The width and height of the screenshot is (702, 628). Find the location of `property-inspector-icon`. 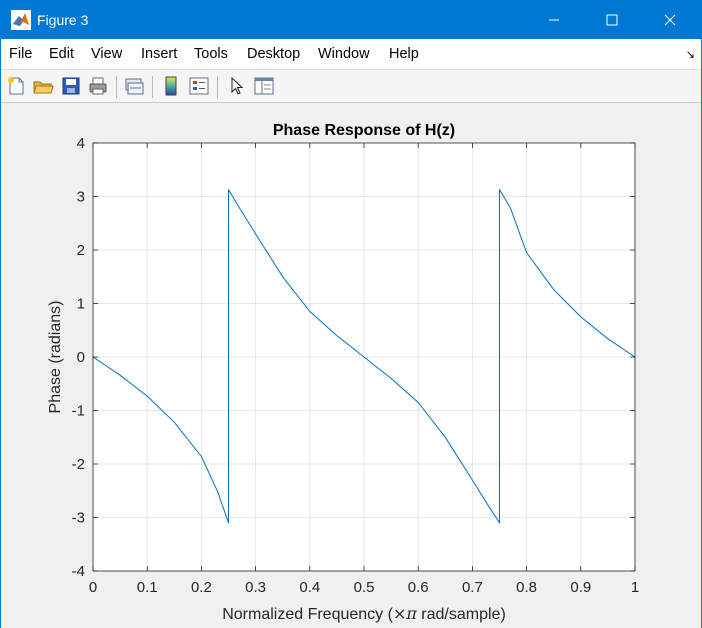

property-inspector-icon is located at coordinates (264, 86).